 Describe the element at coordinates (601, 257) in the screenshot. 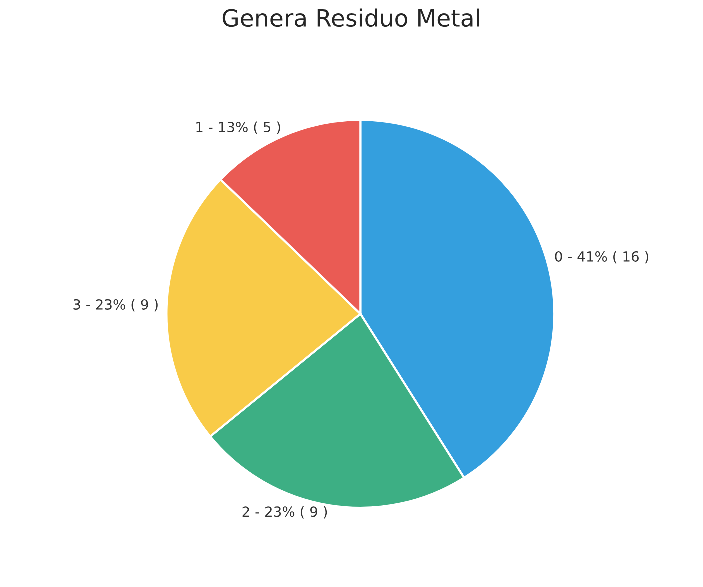

I see `slice-label: 0 - 41% ( 16 )` at that location.